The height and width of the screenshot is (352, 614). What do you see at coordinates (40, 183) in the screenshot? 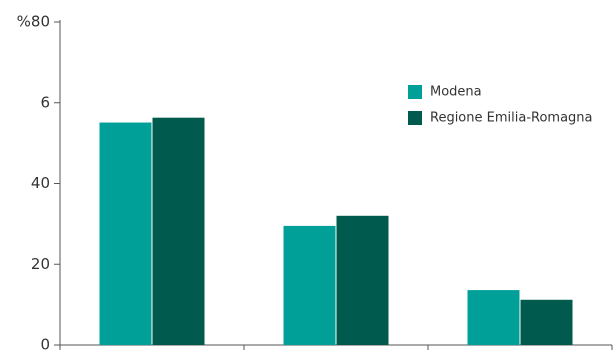
I see `y-tick-label: 40` at bounding box center [40, 183].